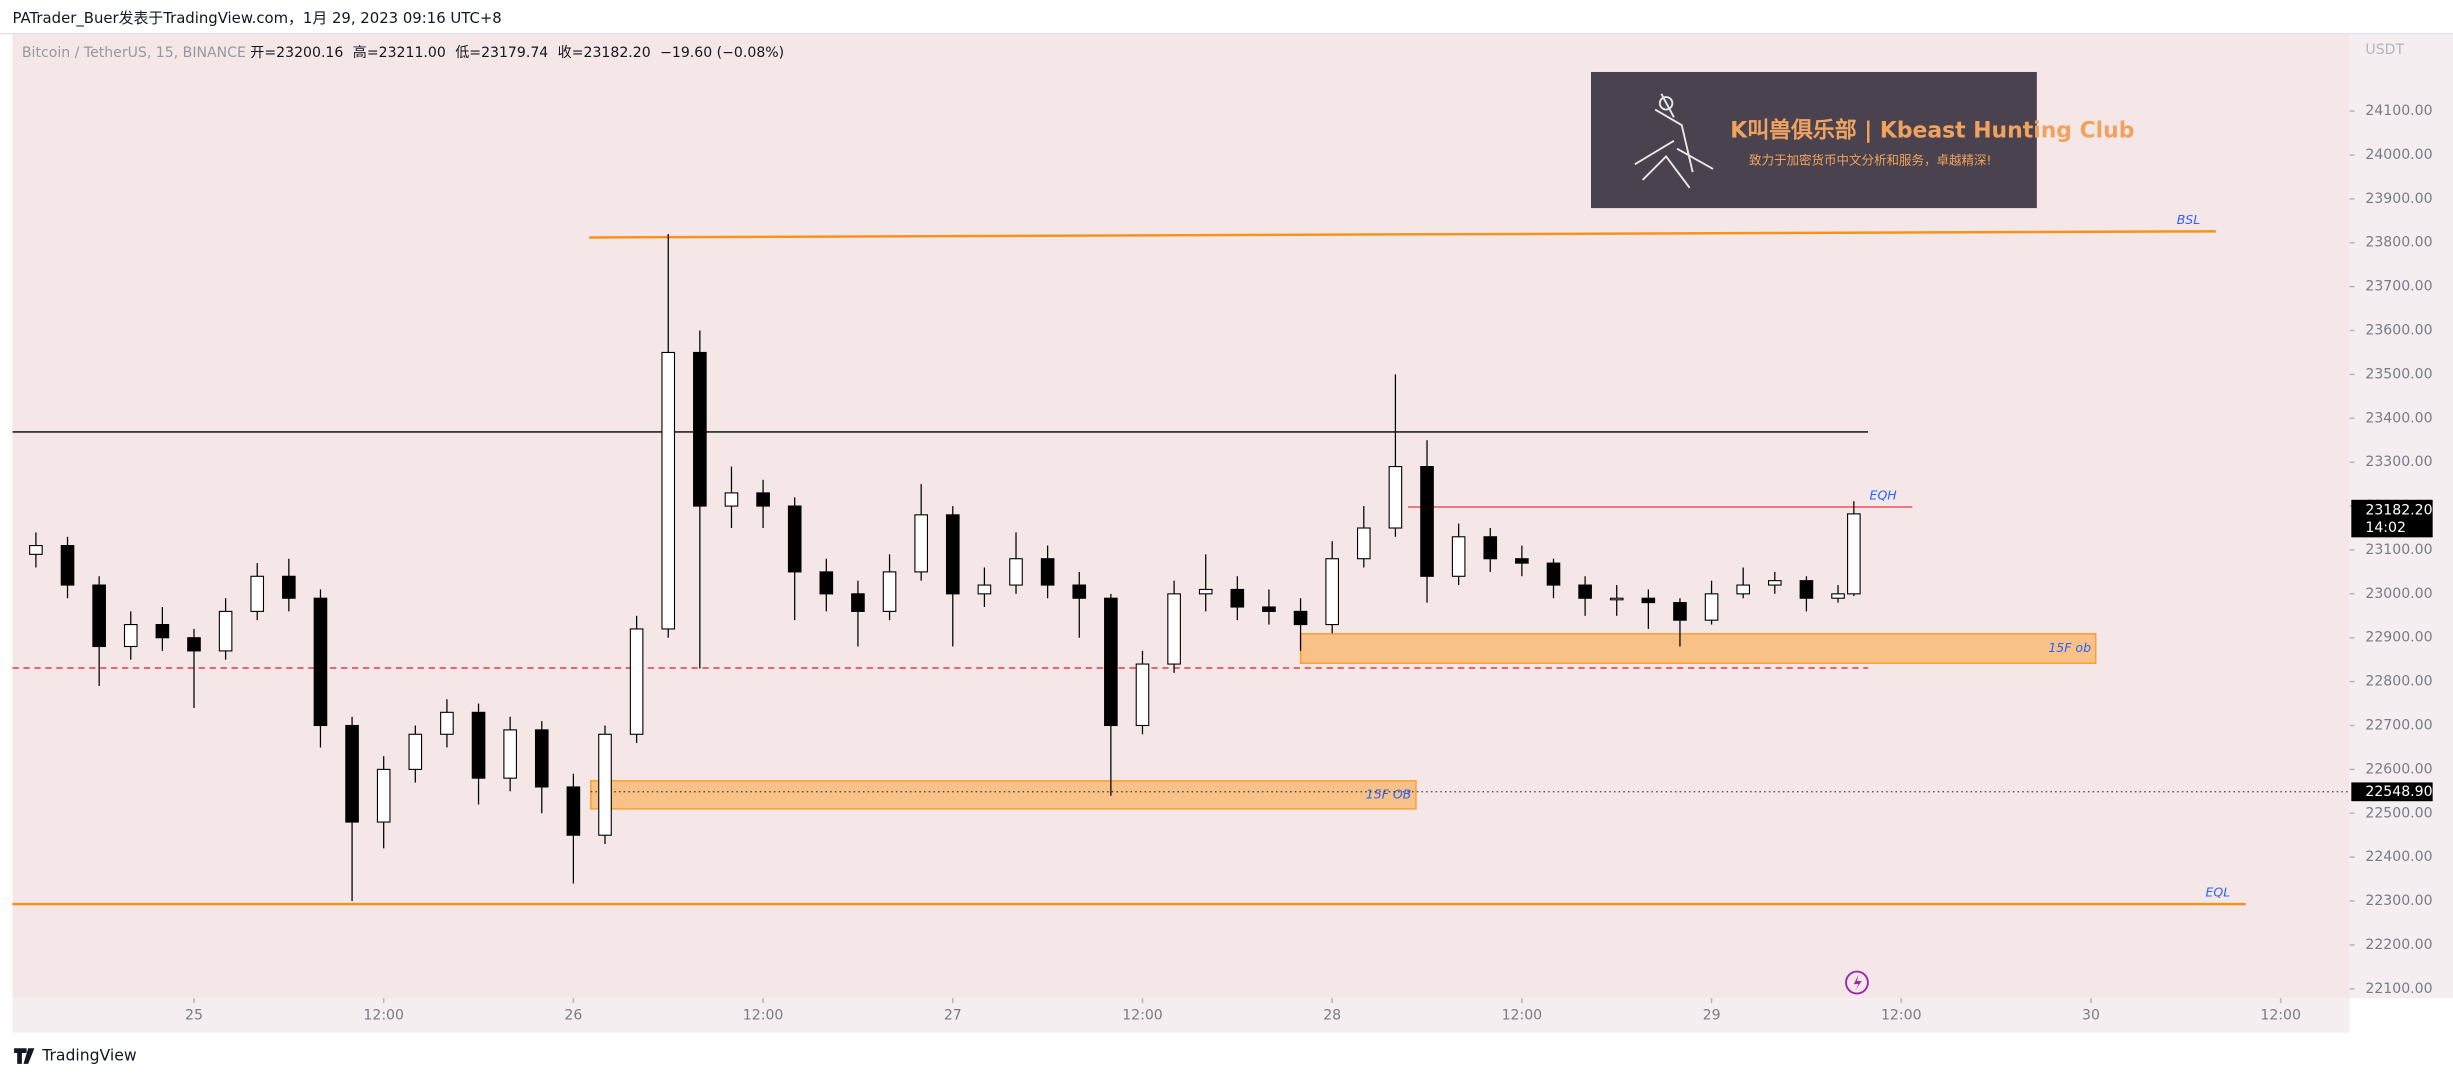 The image size is (2453, 1078). Describe the element at coordinates (2398, 857) in the screenshot. I see `y-tick-label: 22400.00` at that location.